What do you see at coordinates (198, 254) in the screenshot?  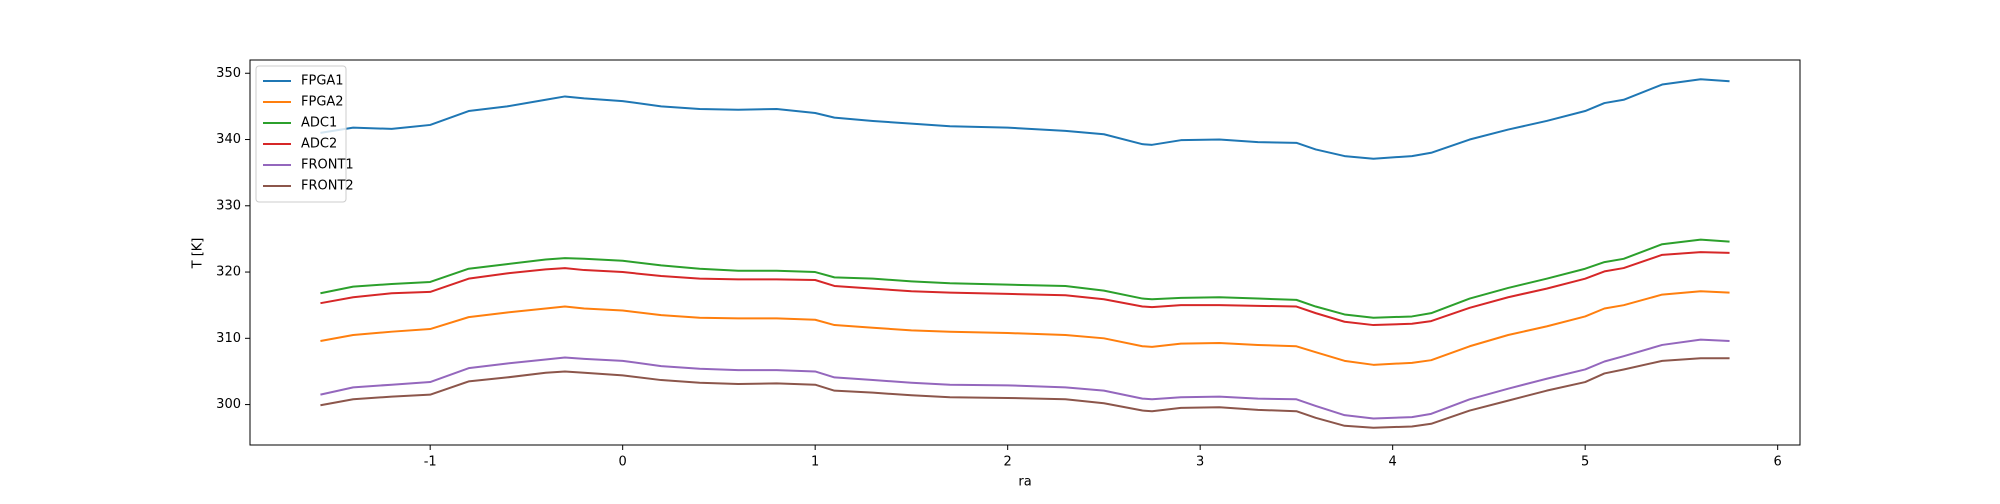 I see `y-axis-label: T [K]` at bounding box center [198, 254].